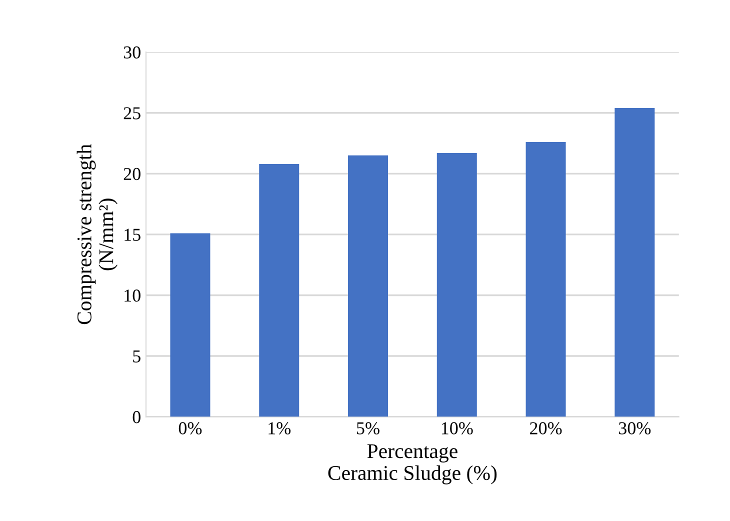 The height and width of the screenshot is (521, 730). I want to click on x-tick-label: 1%, so click(279, 428).